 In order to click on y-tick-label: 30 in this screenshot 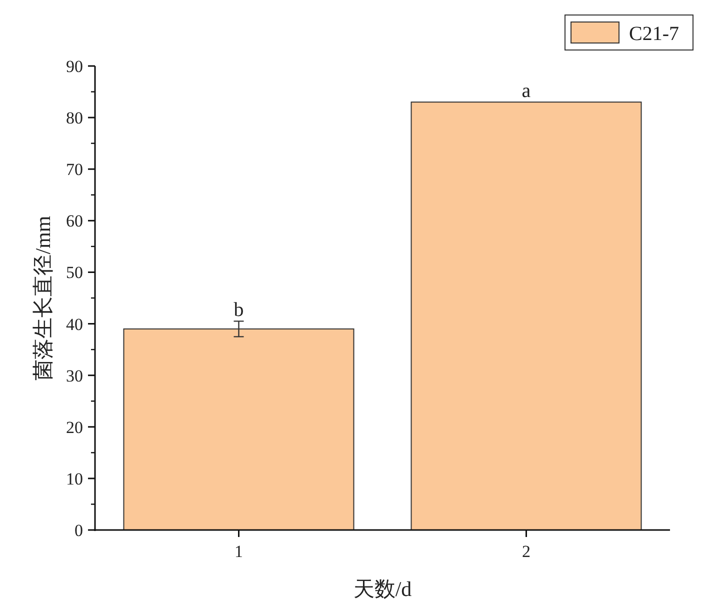, I will do `click(74, 376)`.